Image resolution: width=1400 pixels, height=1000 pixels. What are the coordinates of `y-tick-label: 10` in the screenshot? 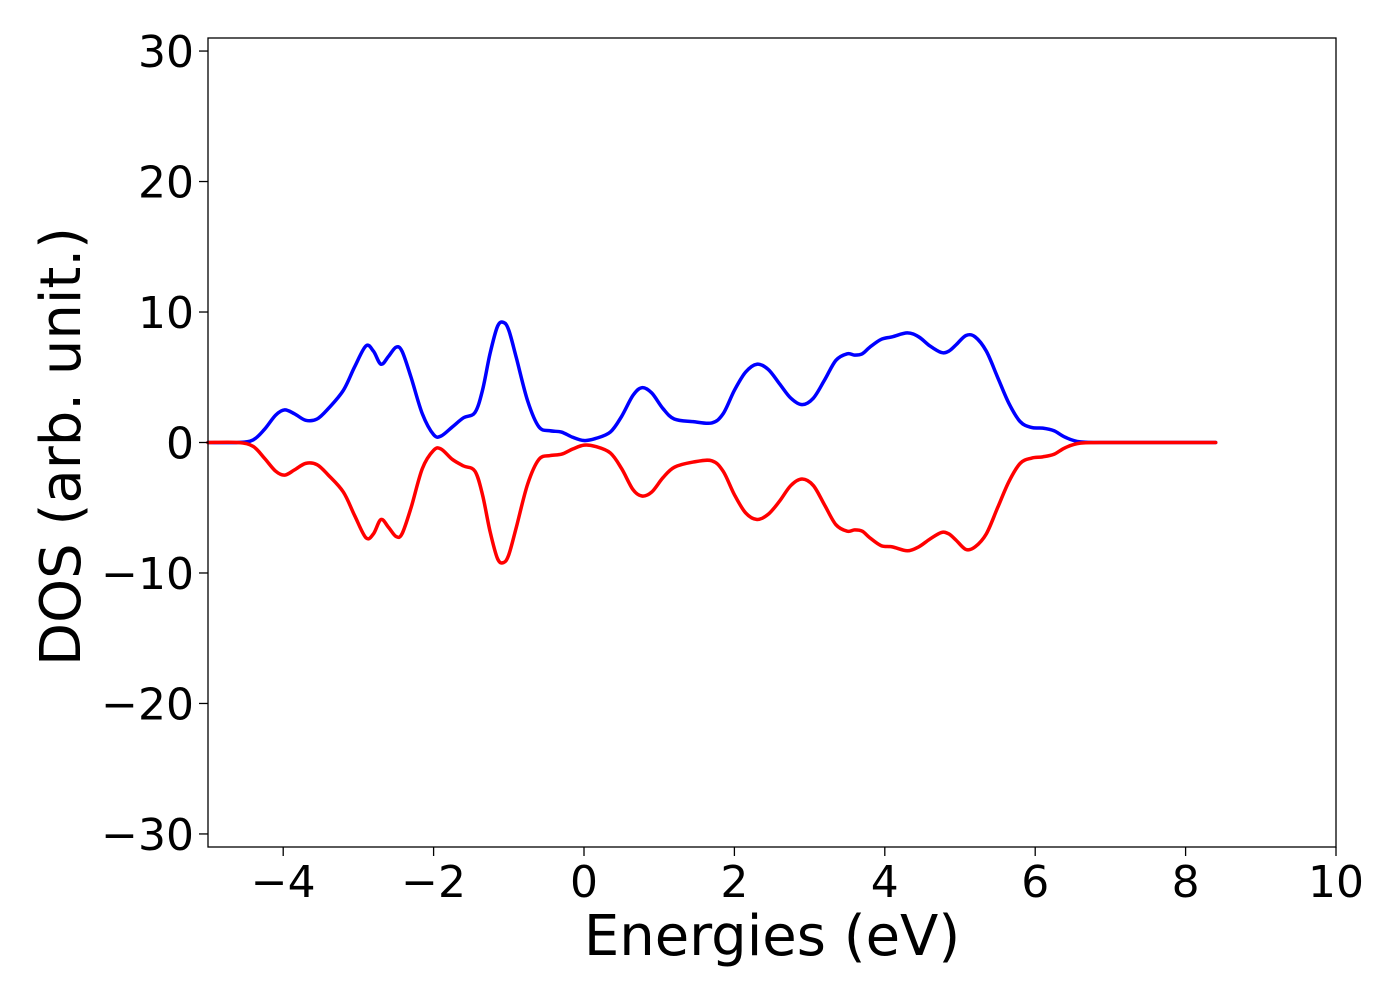 It's located at (166, 313).